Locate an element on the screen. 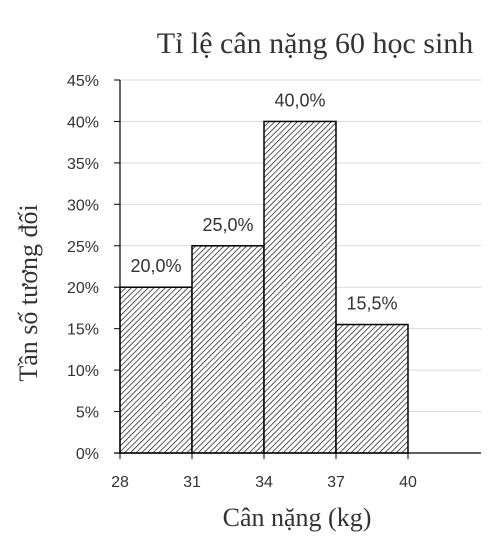 This screenshot has width=500, height=542. x-tick-label: 34 is located at coordinates (264, 482).